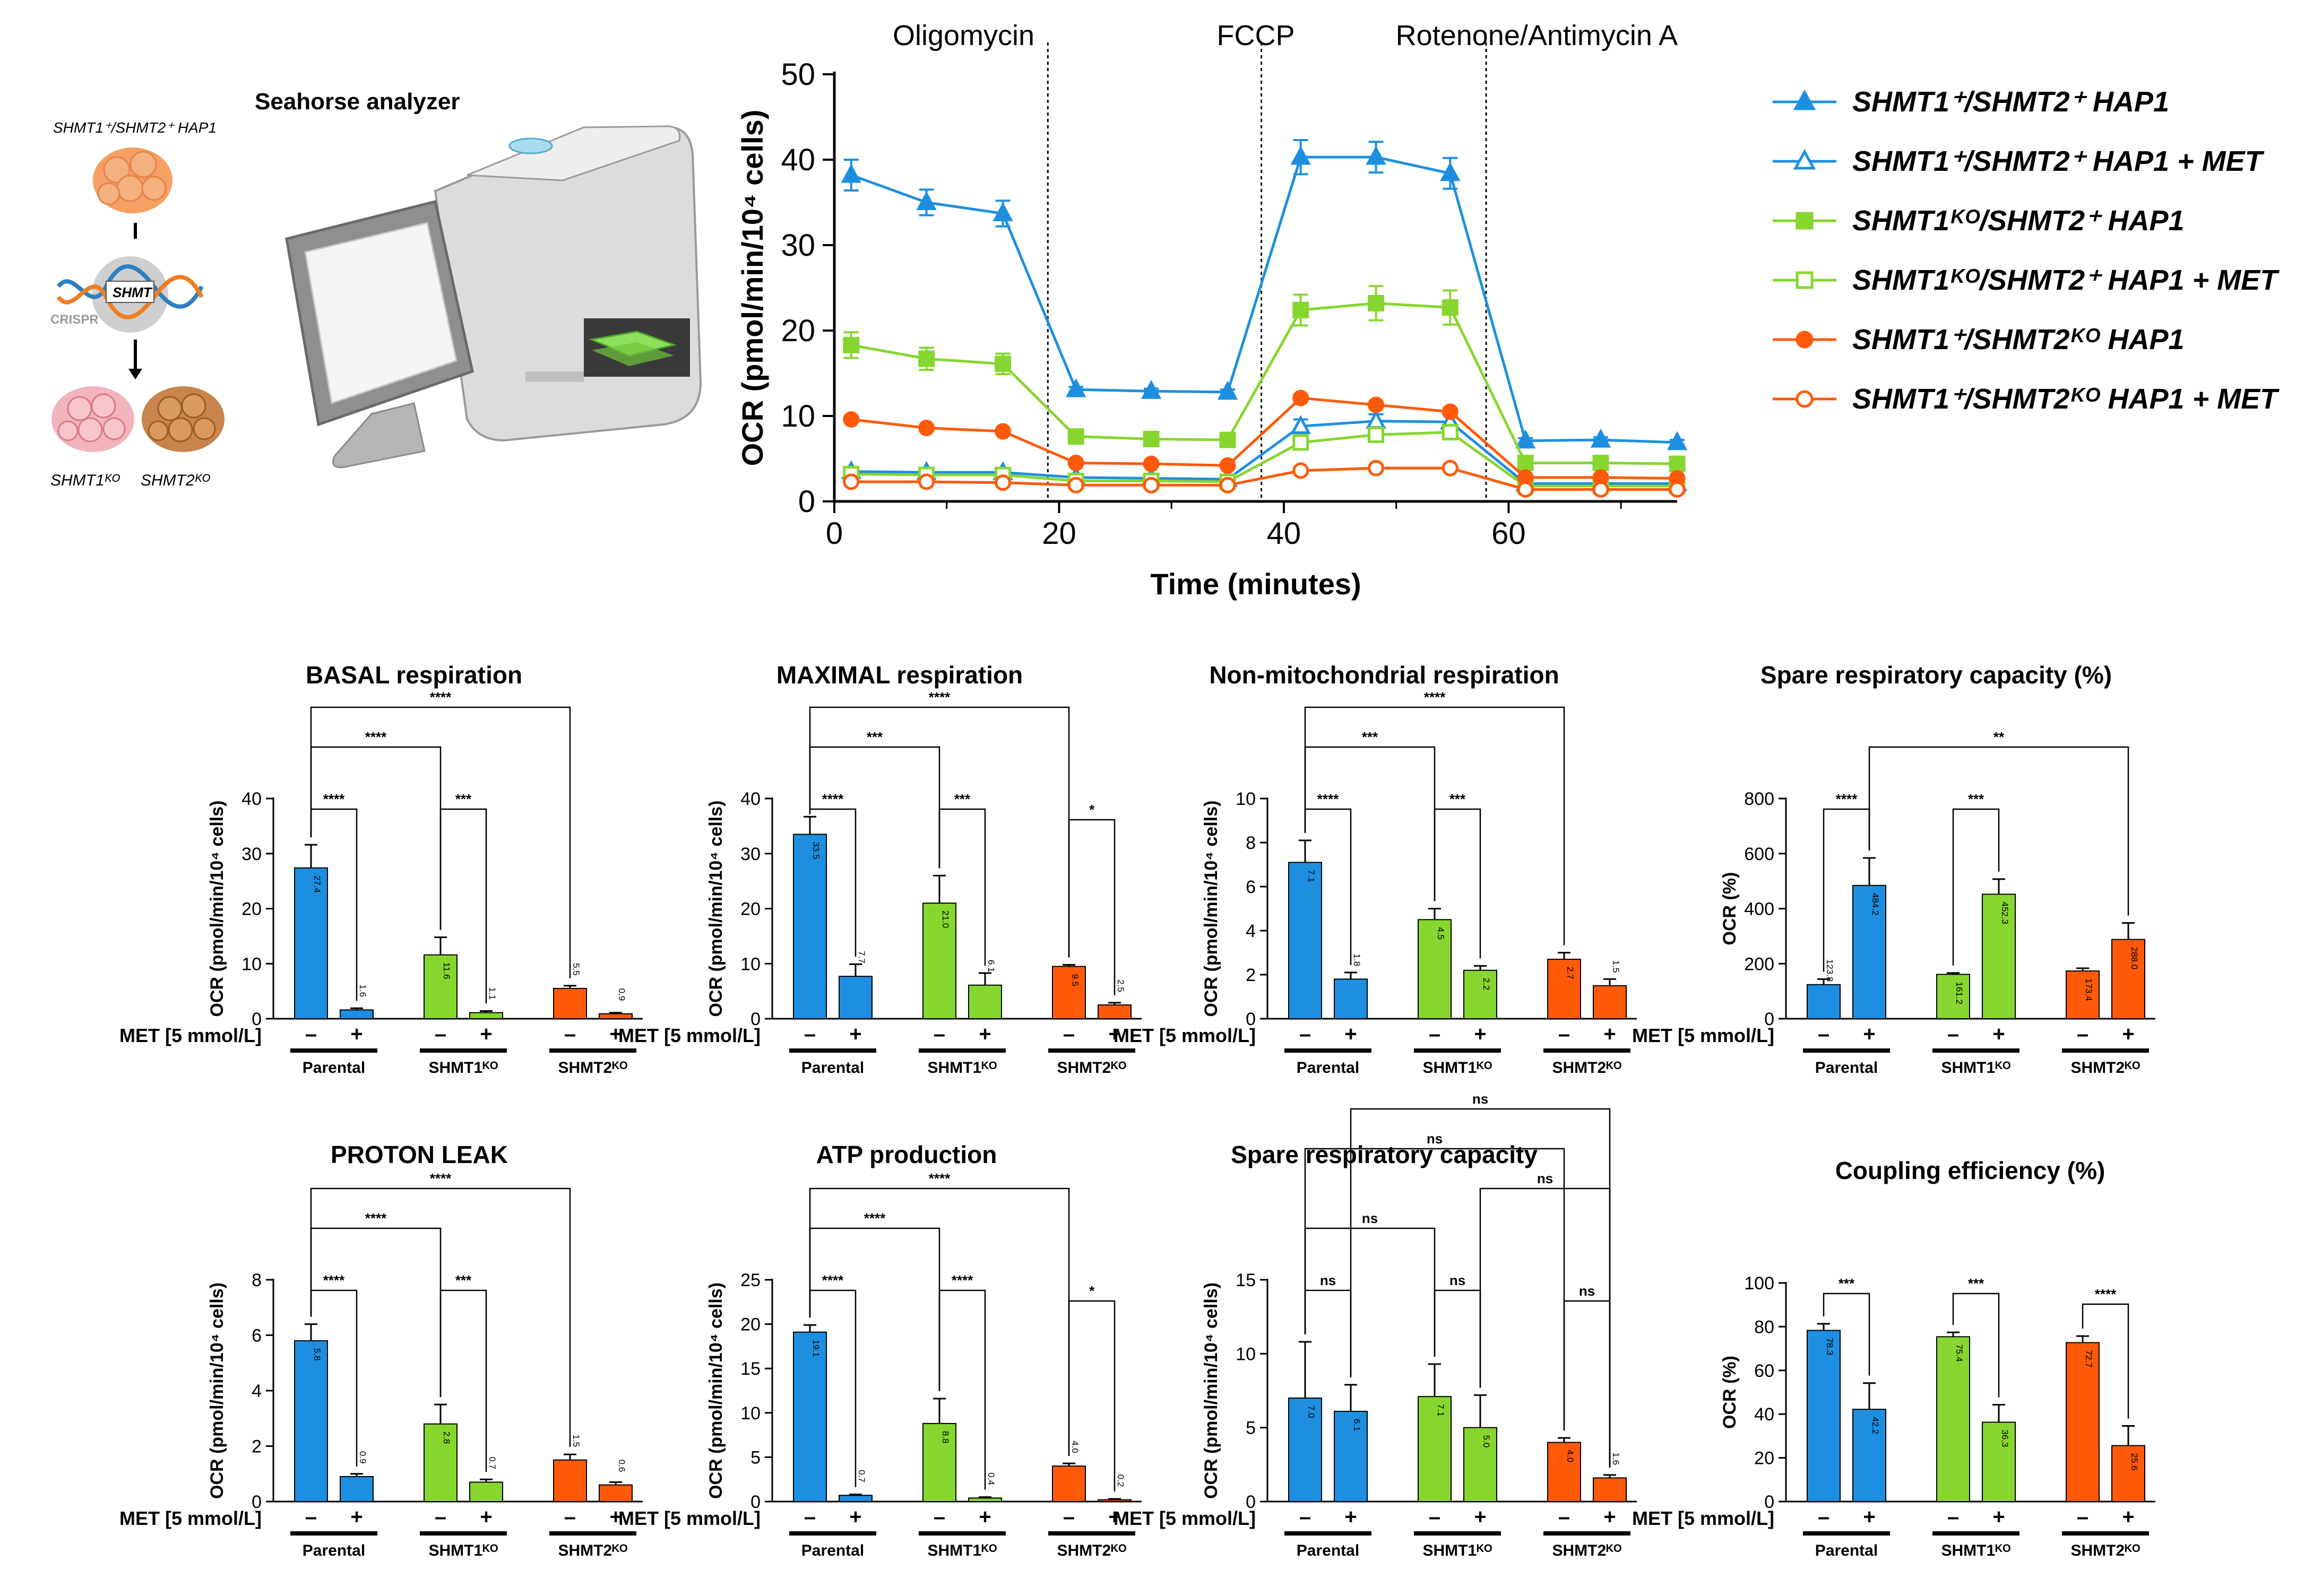 The height and width of the screenshot is (1596, 2313). Describe the element at coordinates (751, 1280) in the screenshot. I see `y-tick-label: 25` at that location.